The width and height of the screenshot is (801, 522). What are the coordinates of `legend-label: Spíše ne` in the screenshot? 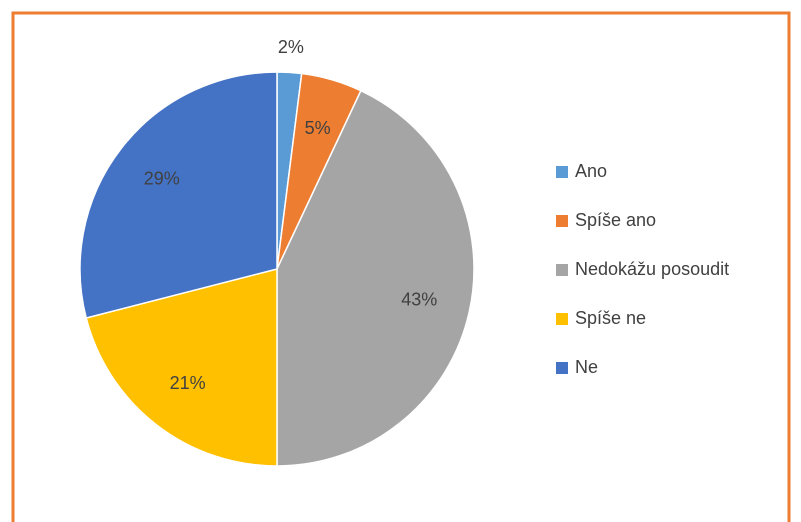 It's located at (610, 318).